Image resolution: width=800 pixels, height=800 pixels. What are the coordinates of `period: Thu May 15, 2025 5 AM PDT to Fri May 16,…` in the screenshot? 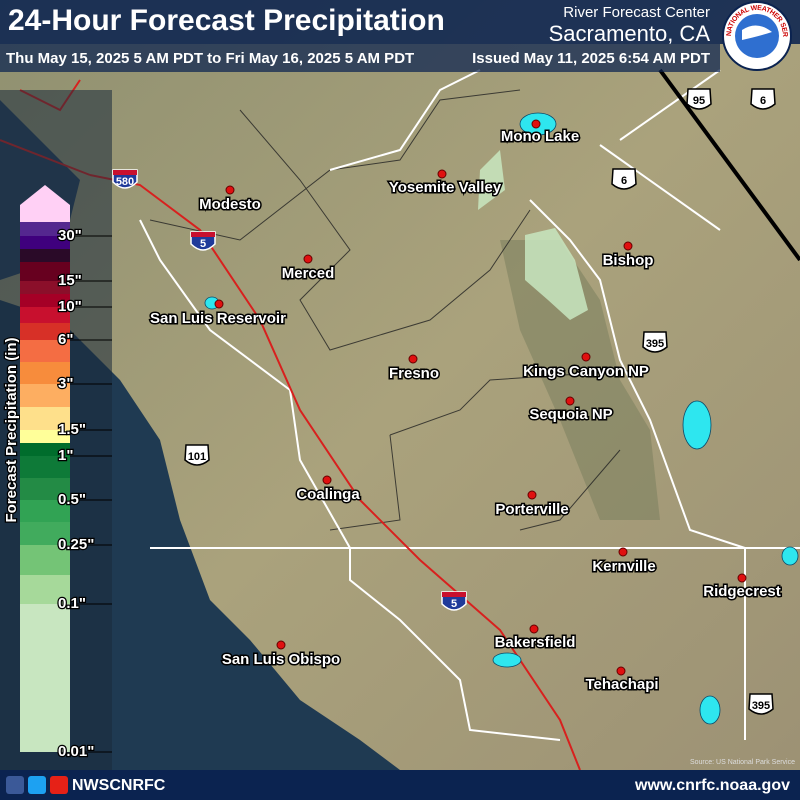 It's located at (210, 58).